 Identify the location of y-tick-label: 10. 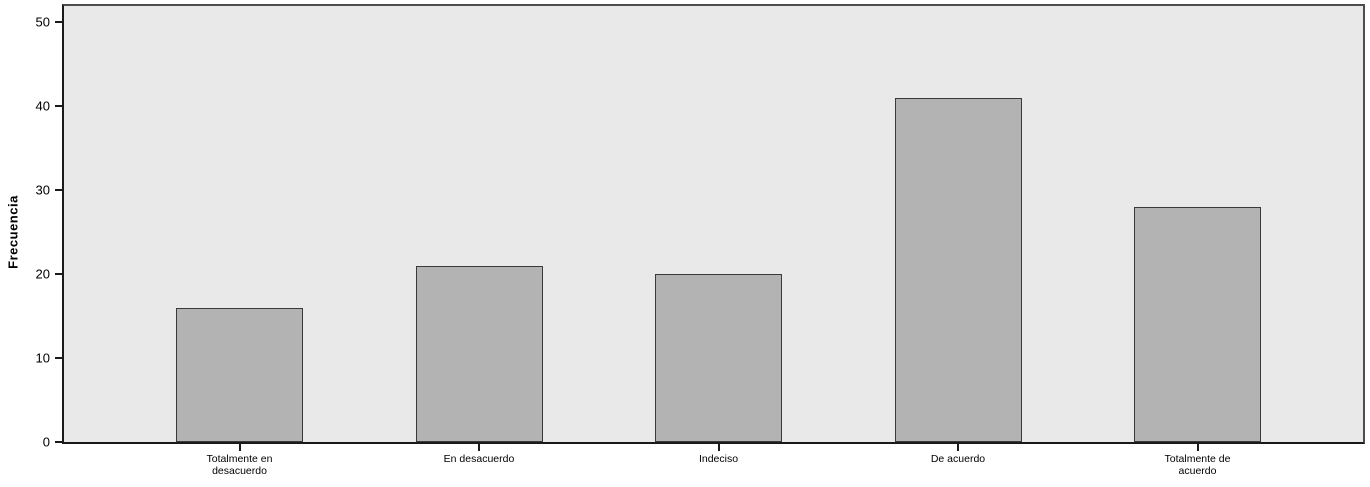
(42, 358).